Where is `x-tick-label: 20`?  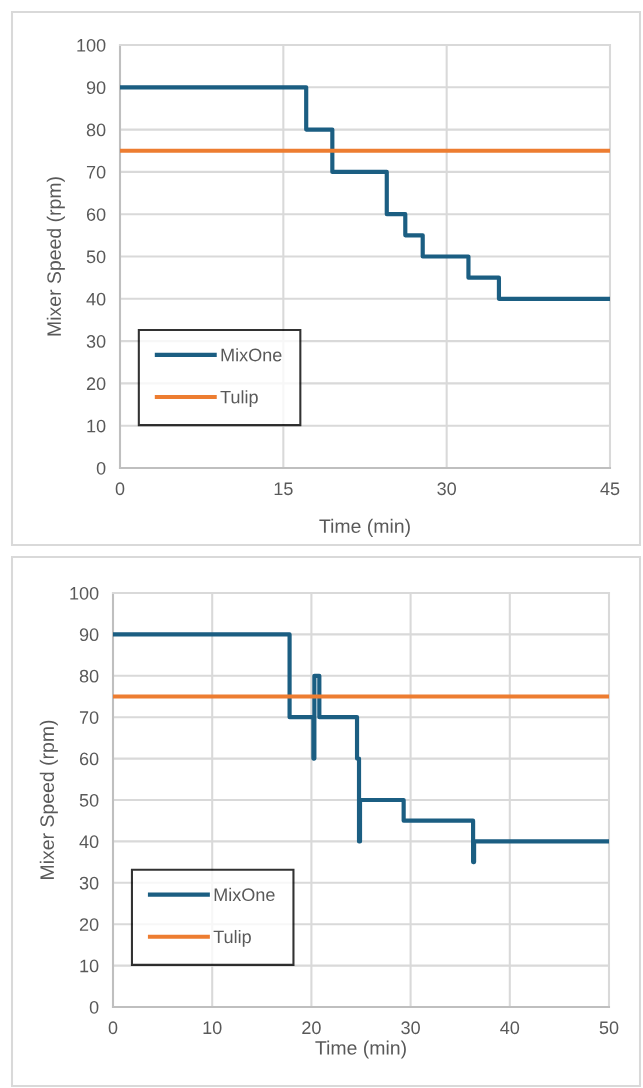 x-tick-label: 20 is located at coordinates (311, 1028).